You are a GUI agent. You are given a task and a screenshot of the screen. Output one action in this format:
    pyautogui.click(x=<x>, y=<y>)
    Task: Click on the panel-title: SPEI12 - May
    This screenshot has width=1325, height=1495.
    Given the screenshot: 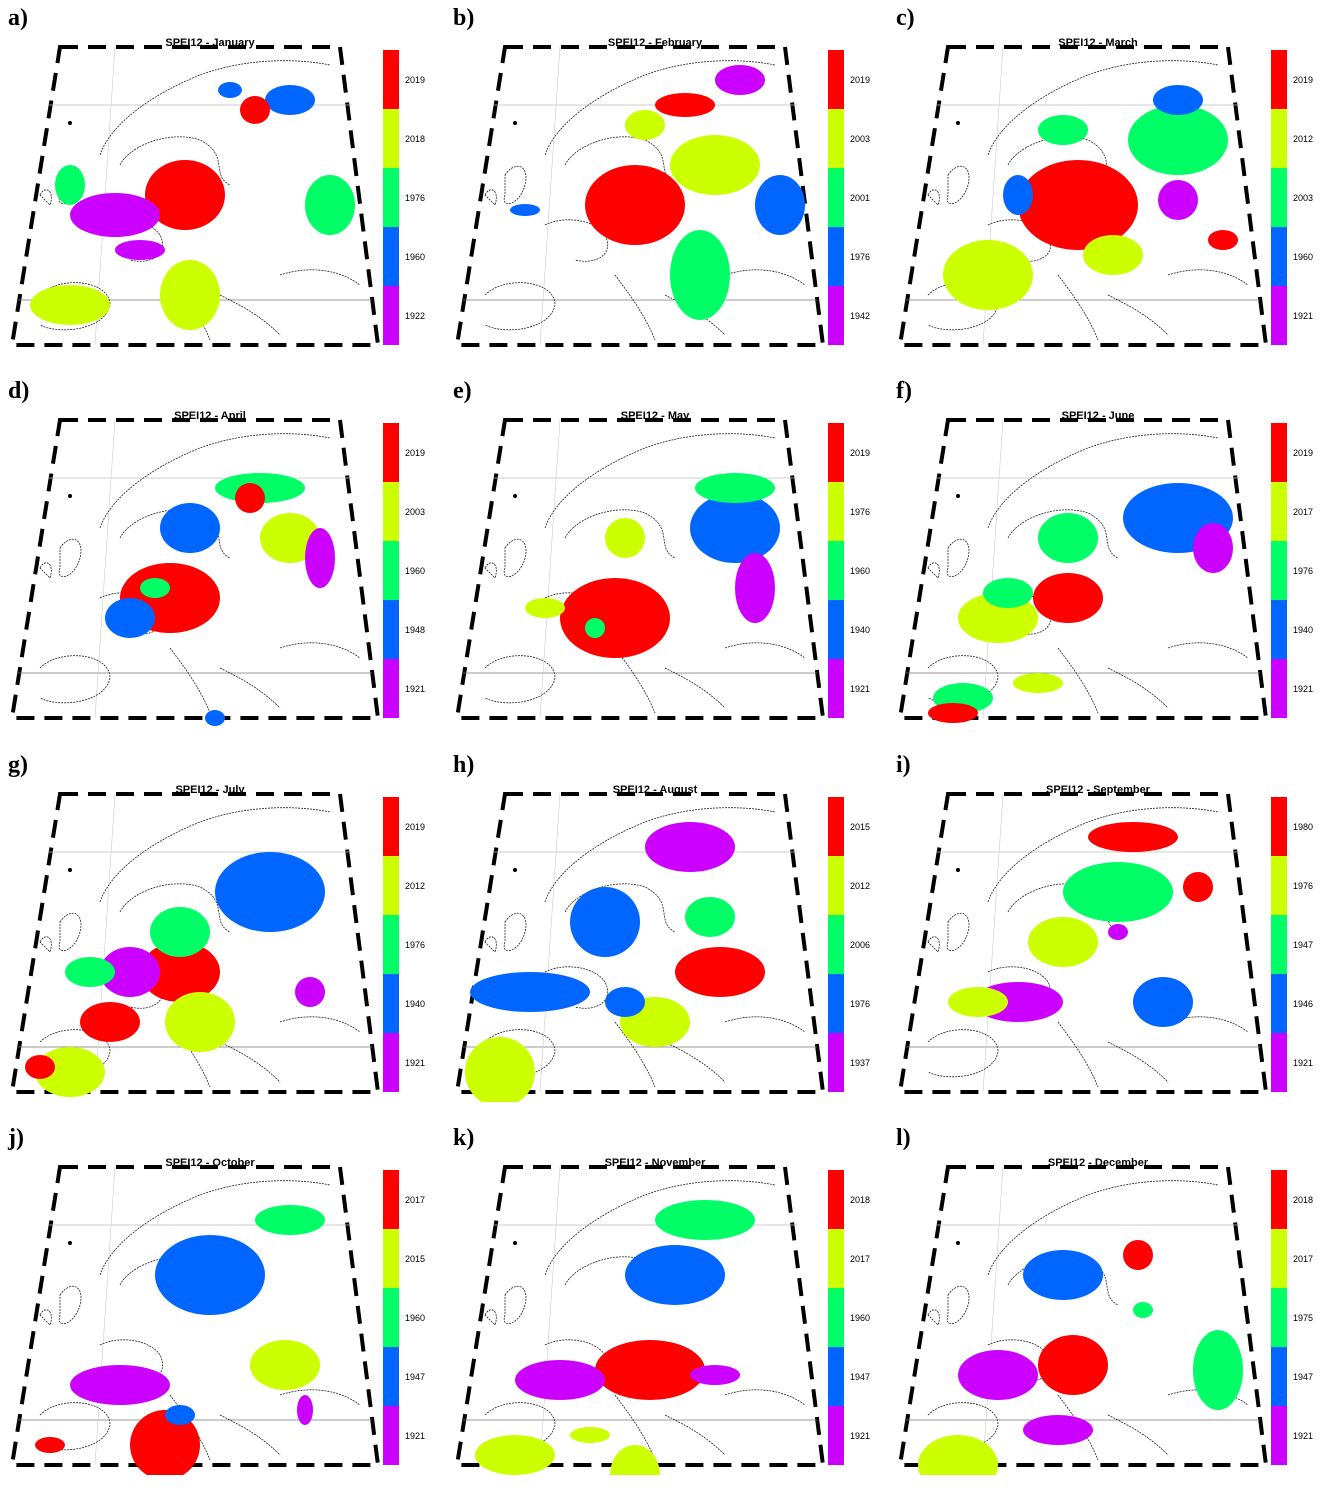 What is the action you would take?
    pyautogui.click(x=655, y=416)
    